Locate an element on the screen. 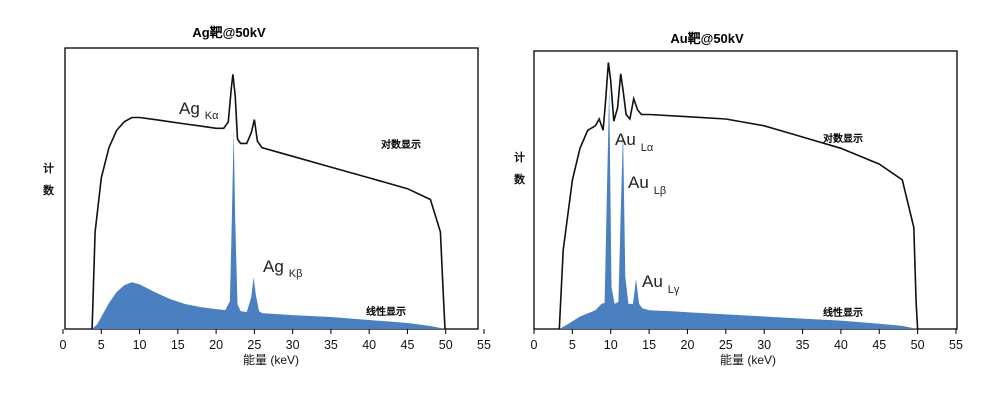  peak-label-au-lb: Au Lβ is located at coordinates (647, 185).